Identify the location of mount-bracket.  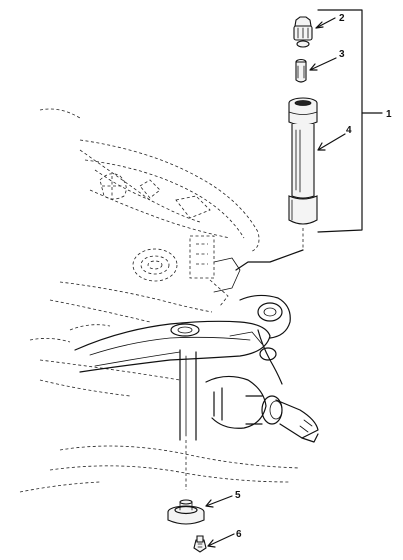
(246, 271).